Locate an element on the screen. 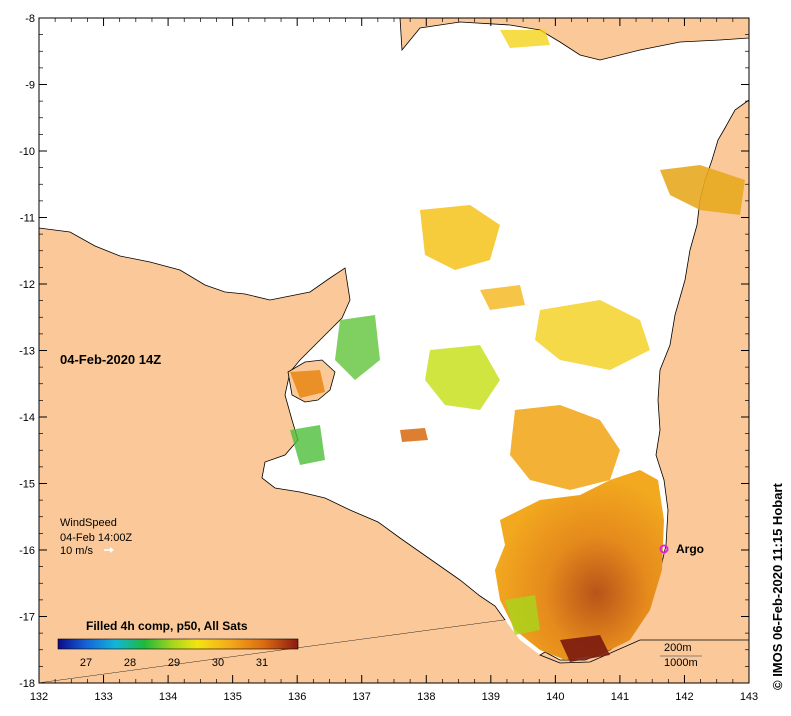 The height and width of the screenshot is (716, 791). colorbar-tick-label: 28 is located at coordinates (130, 663).